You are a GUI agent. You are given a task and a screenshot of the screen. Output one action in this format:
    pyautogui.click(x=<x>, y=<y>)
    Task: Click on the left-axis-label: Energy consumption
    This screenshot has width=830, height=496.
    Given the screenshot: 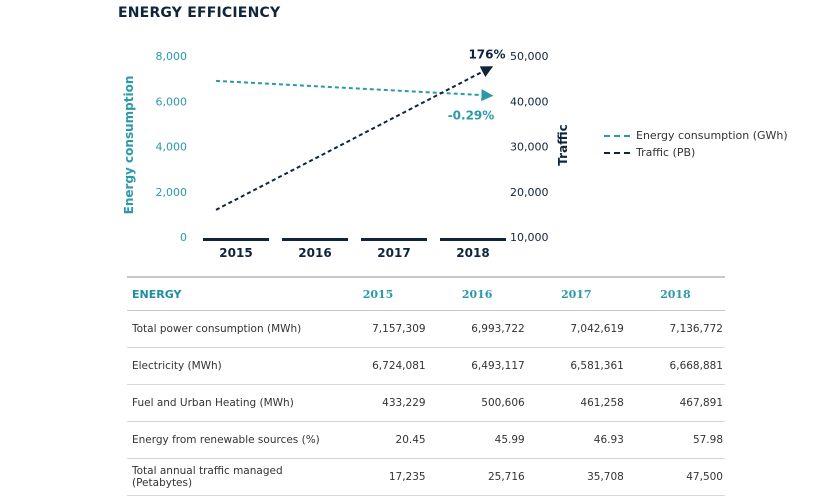 What is the action you would take?
    pyautogui.click(x=129, y=145)
    